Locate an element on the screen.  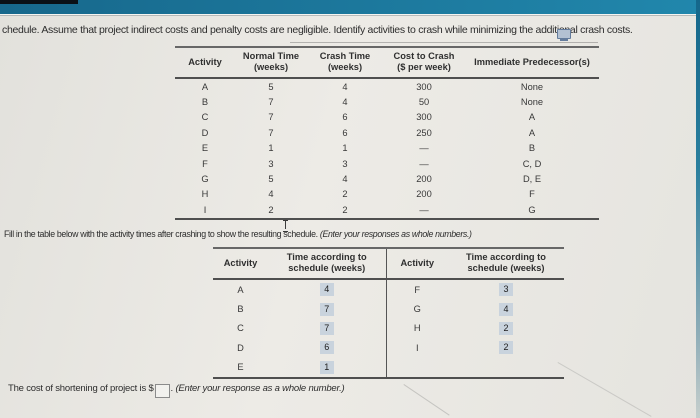
text-cursor-icon is located at coordinates (285, 226).